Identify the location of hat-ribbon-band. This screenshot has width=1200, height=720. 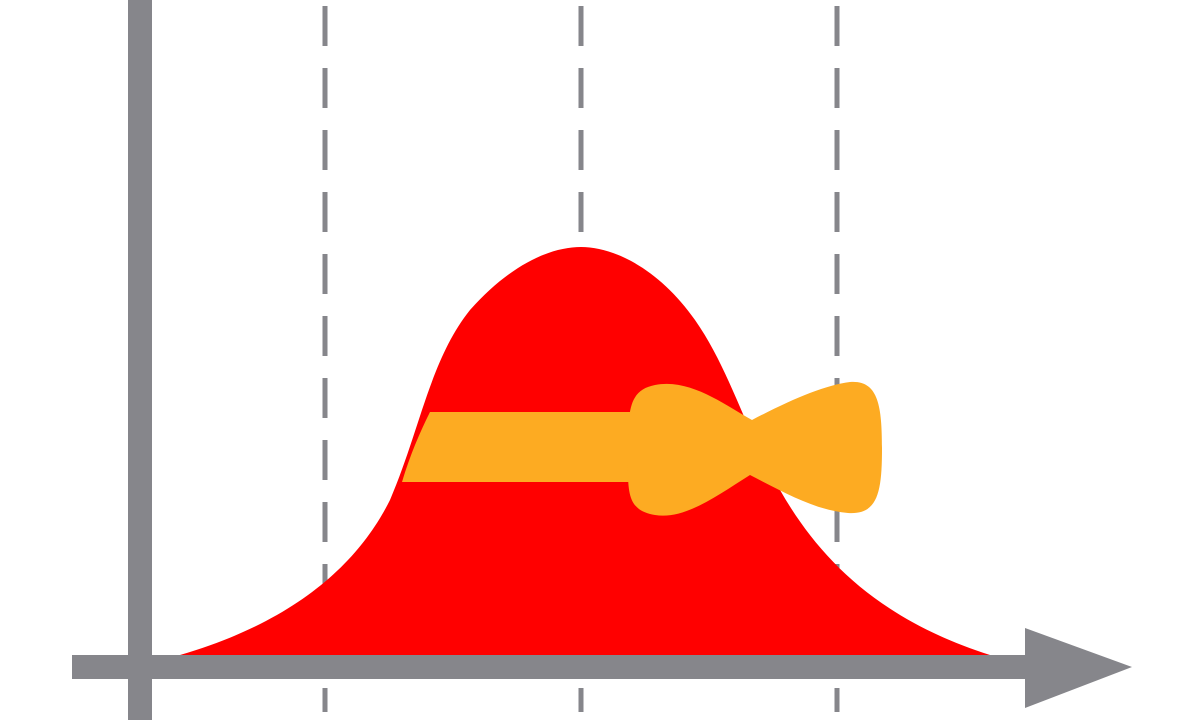
(526, 447).